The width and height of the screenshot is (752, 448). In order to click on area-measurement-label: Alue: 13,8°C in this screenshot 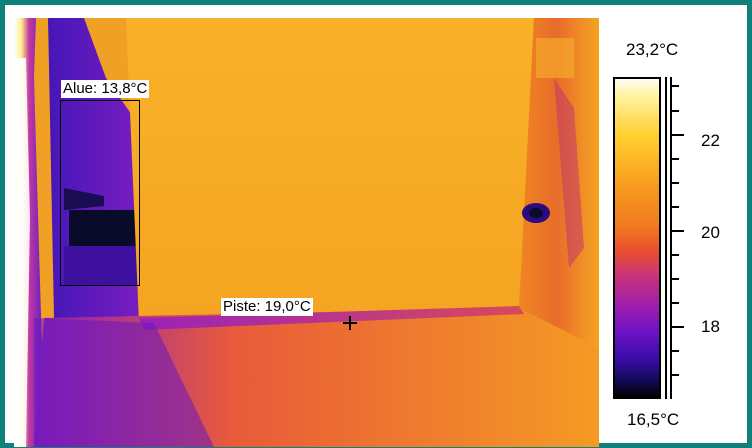, I will do `click(105, 89)`.